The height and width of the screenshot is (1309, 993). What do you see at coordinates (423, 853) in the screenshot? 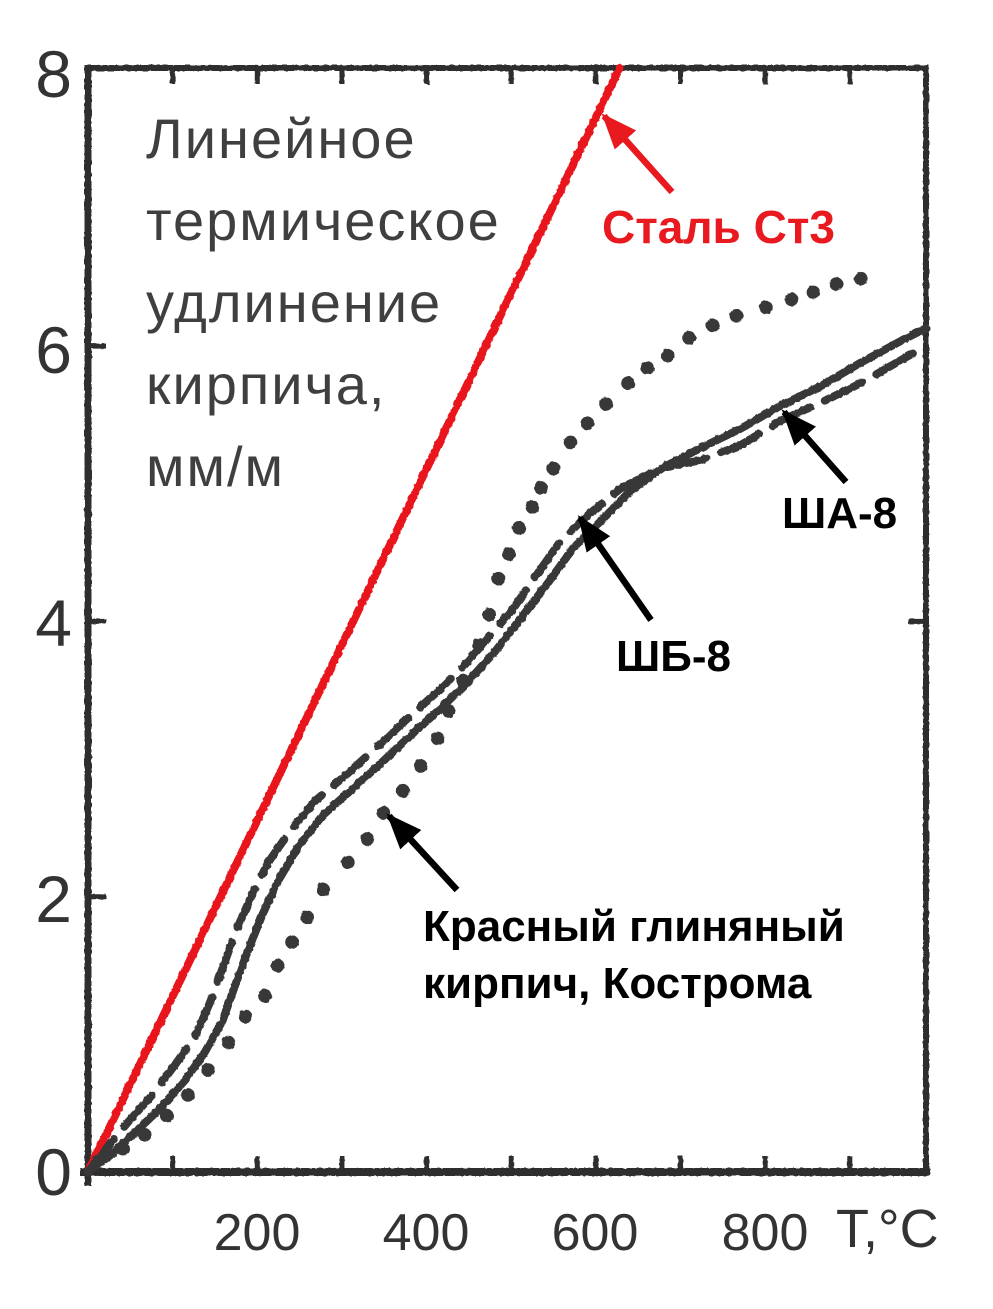
I see `brick-label-arrow` at bounding box center [423, 853].